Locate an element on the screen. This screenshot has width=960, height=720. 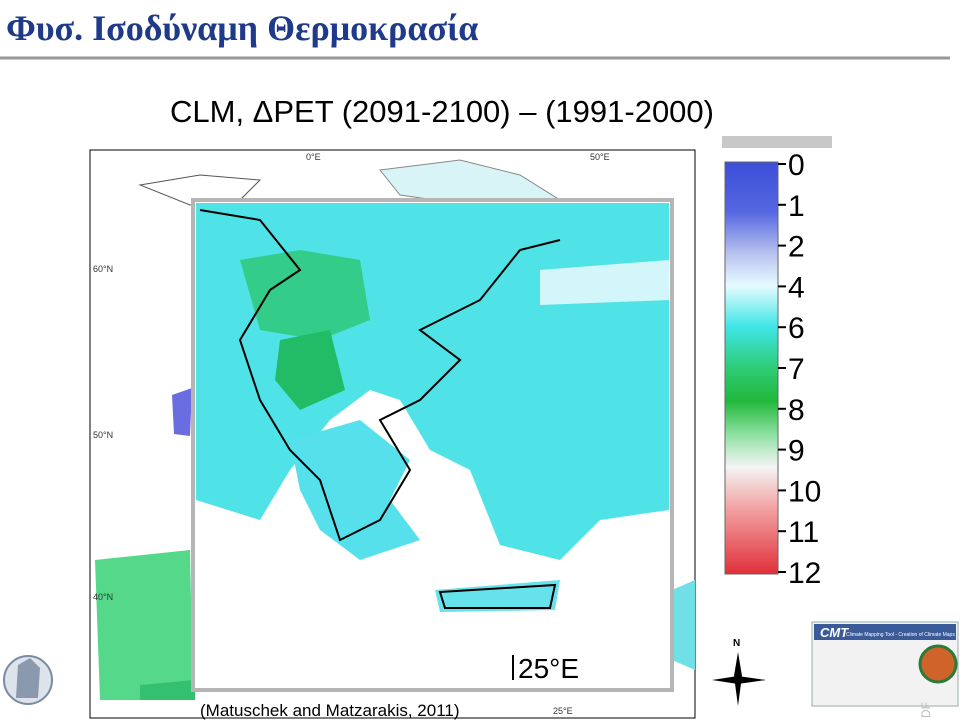
thumbnail-title: CMT is located at coordinates (834, 632).